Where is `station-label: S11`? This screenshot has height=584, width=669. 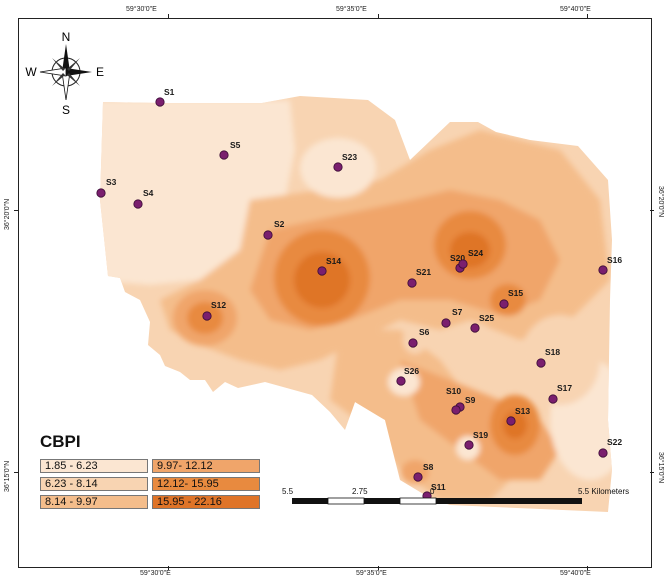 station-label: S11 is located at coordinates (438, 487).